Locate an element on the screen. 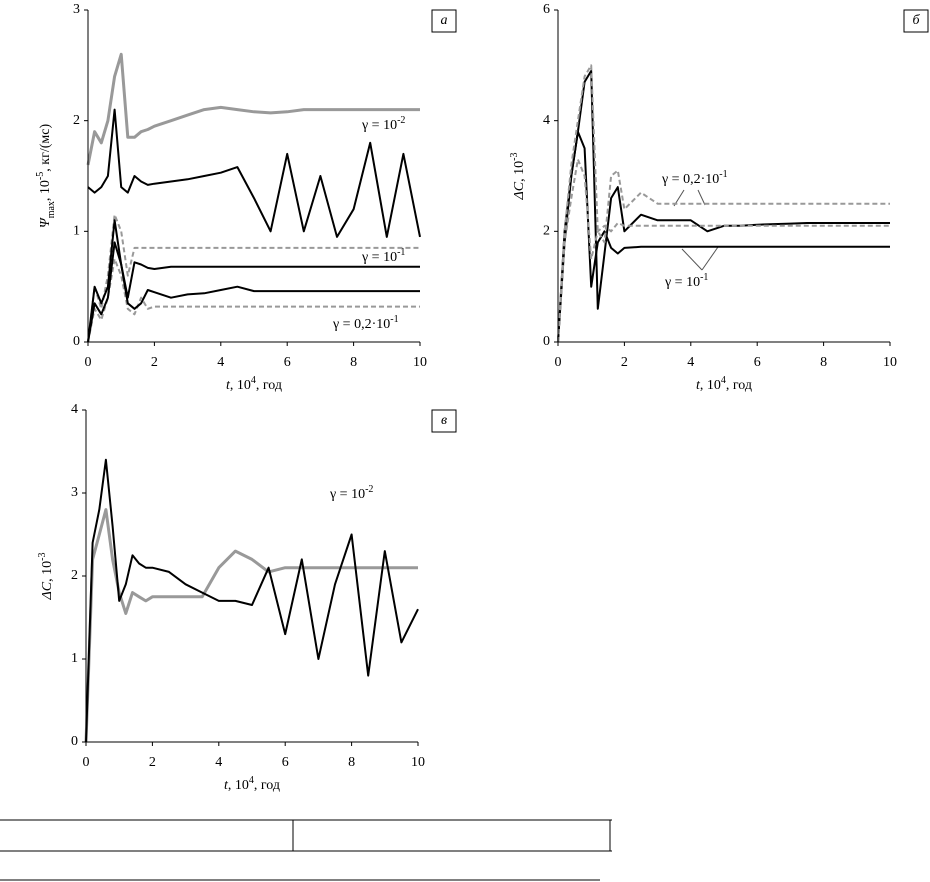 This screenshot has width=930, height=882. table-fragment is located at coordinates (306, 850).